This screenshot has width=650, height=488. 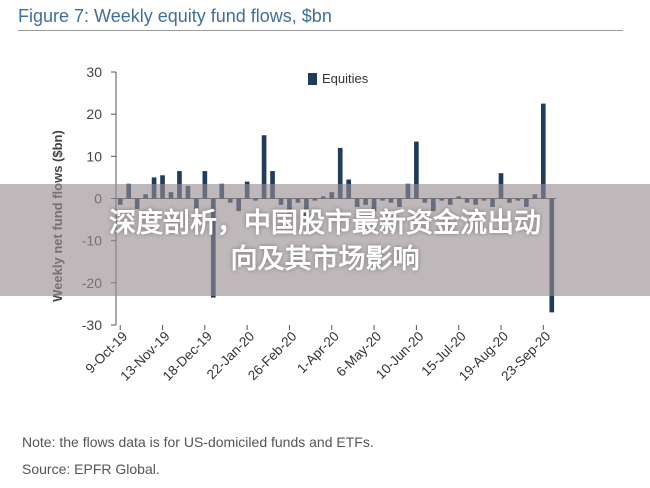 I want to click on chart-source: Source: EPFR Global., so click(x=91, y=469).